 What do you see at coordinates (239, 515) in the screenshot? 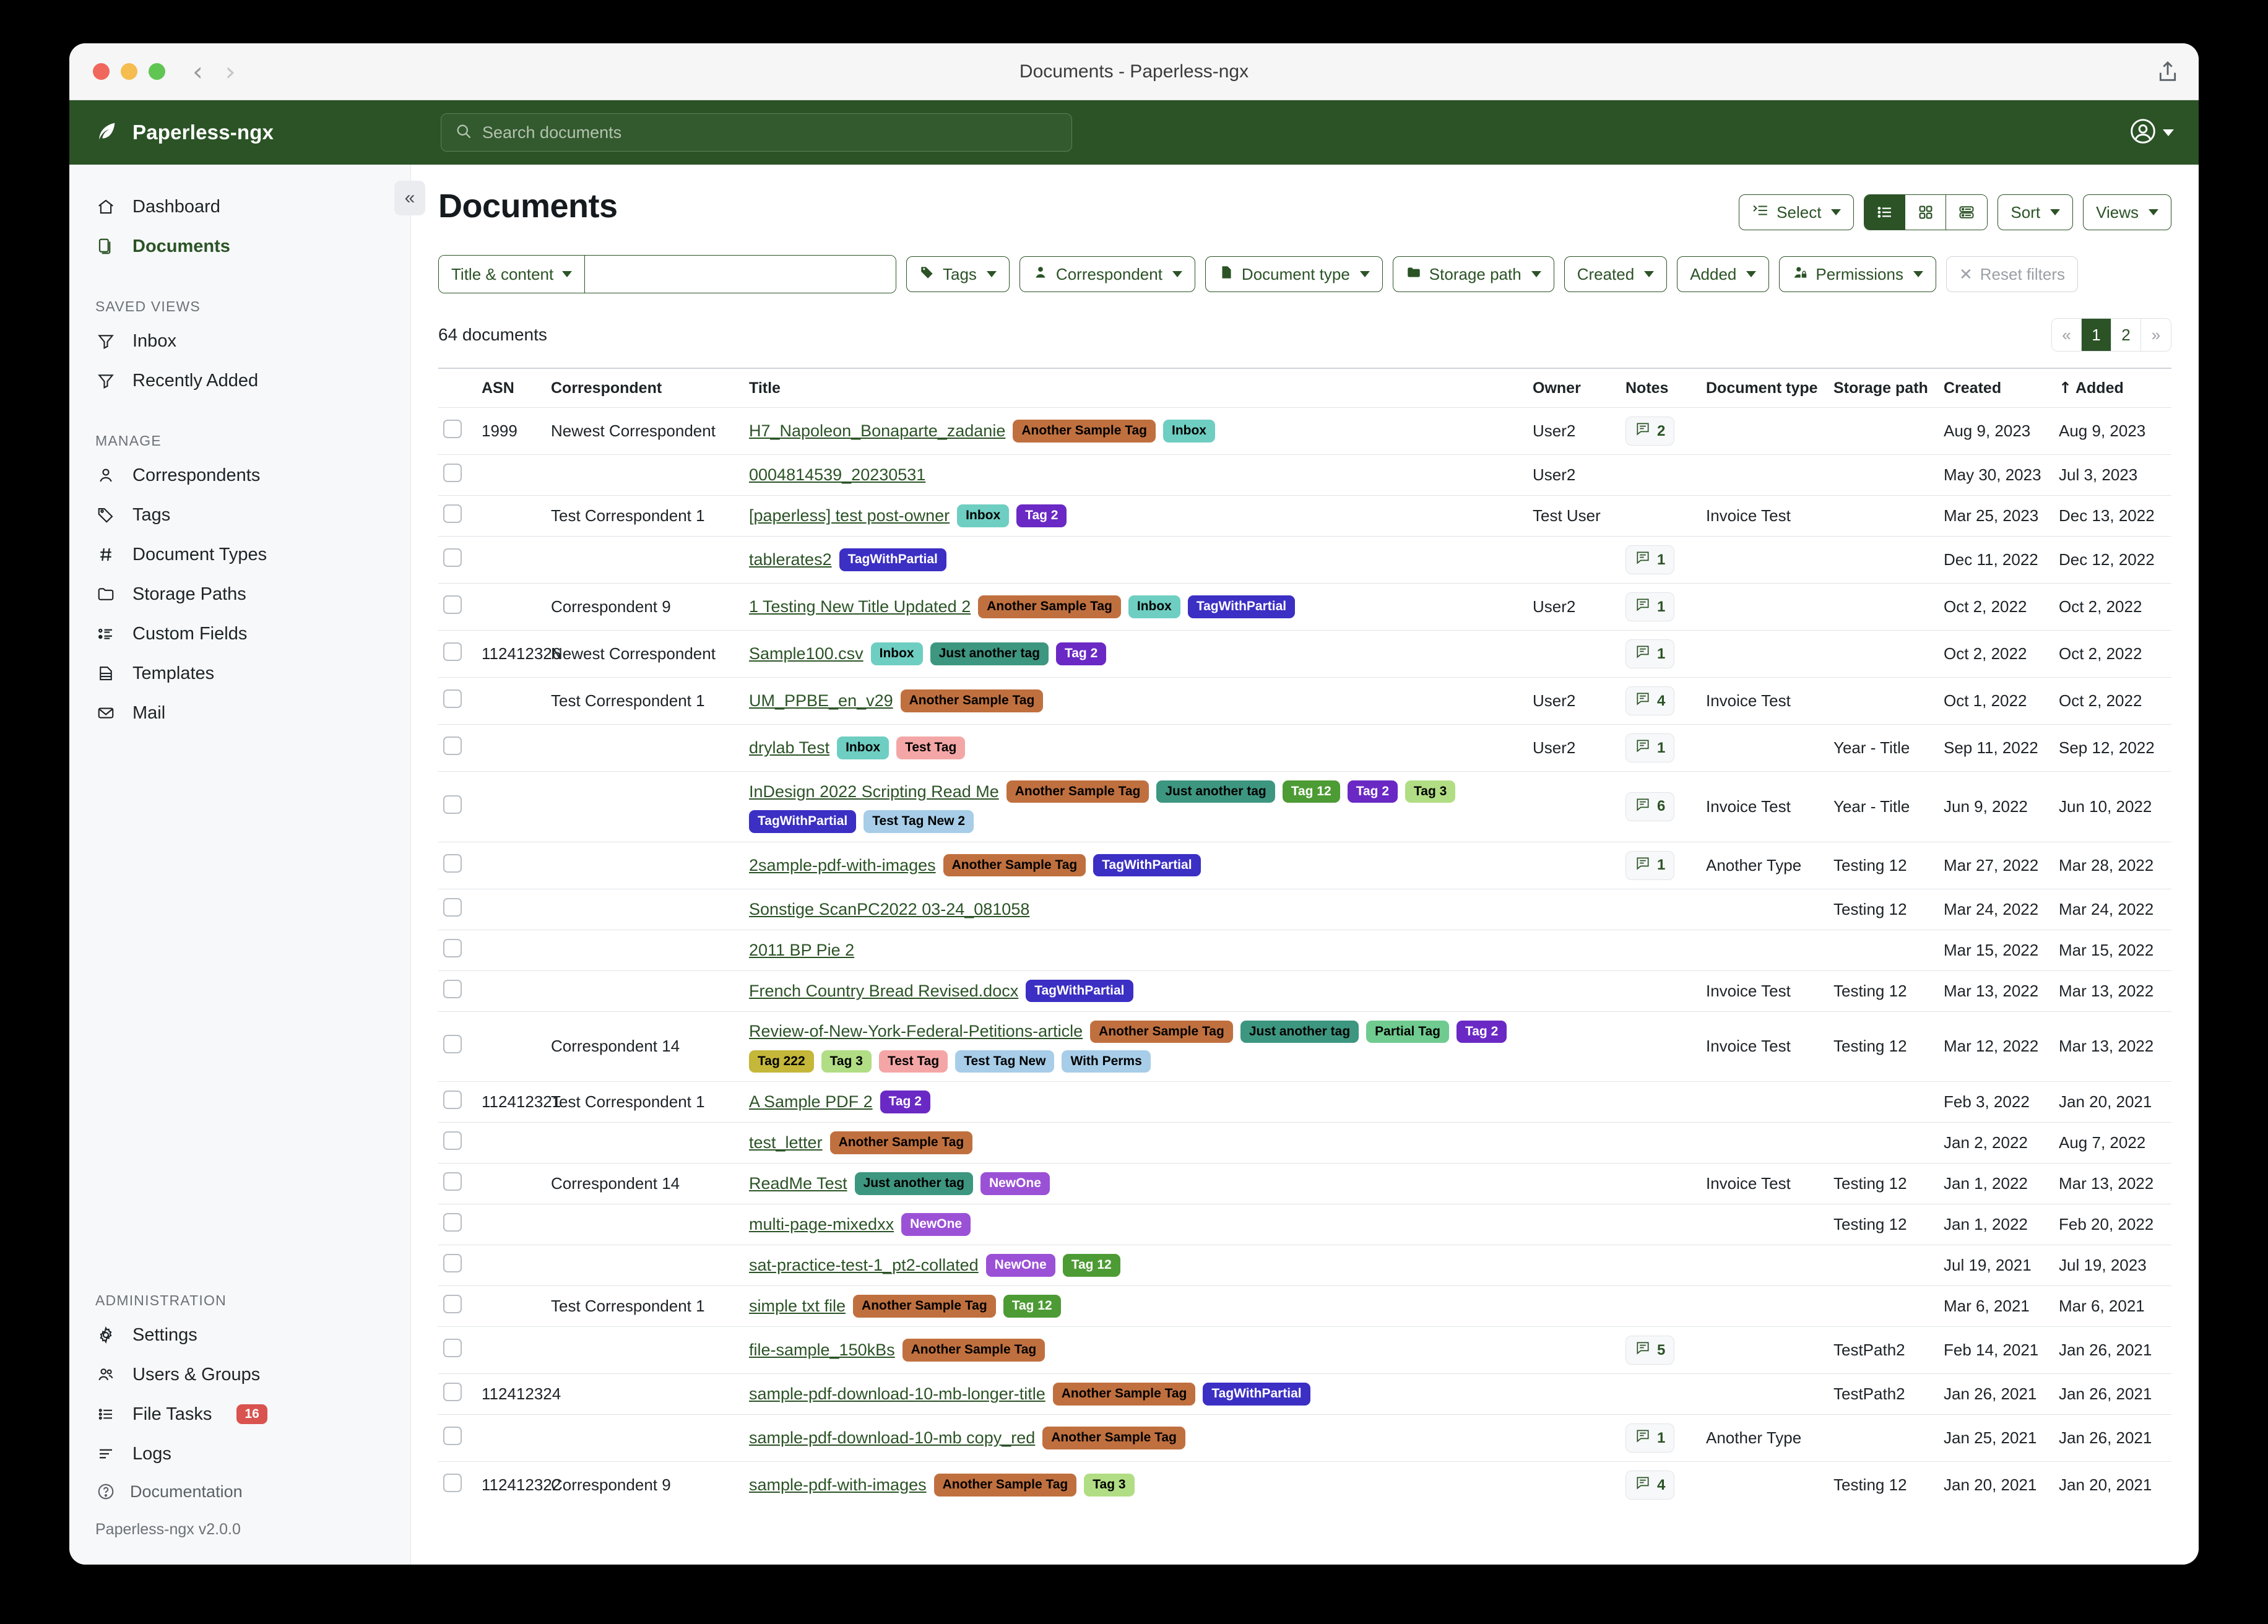
I see `sidebar-item-tags: Tags` at bounding box center [239, 515].